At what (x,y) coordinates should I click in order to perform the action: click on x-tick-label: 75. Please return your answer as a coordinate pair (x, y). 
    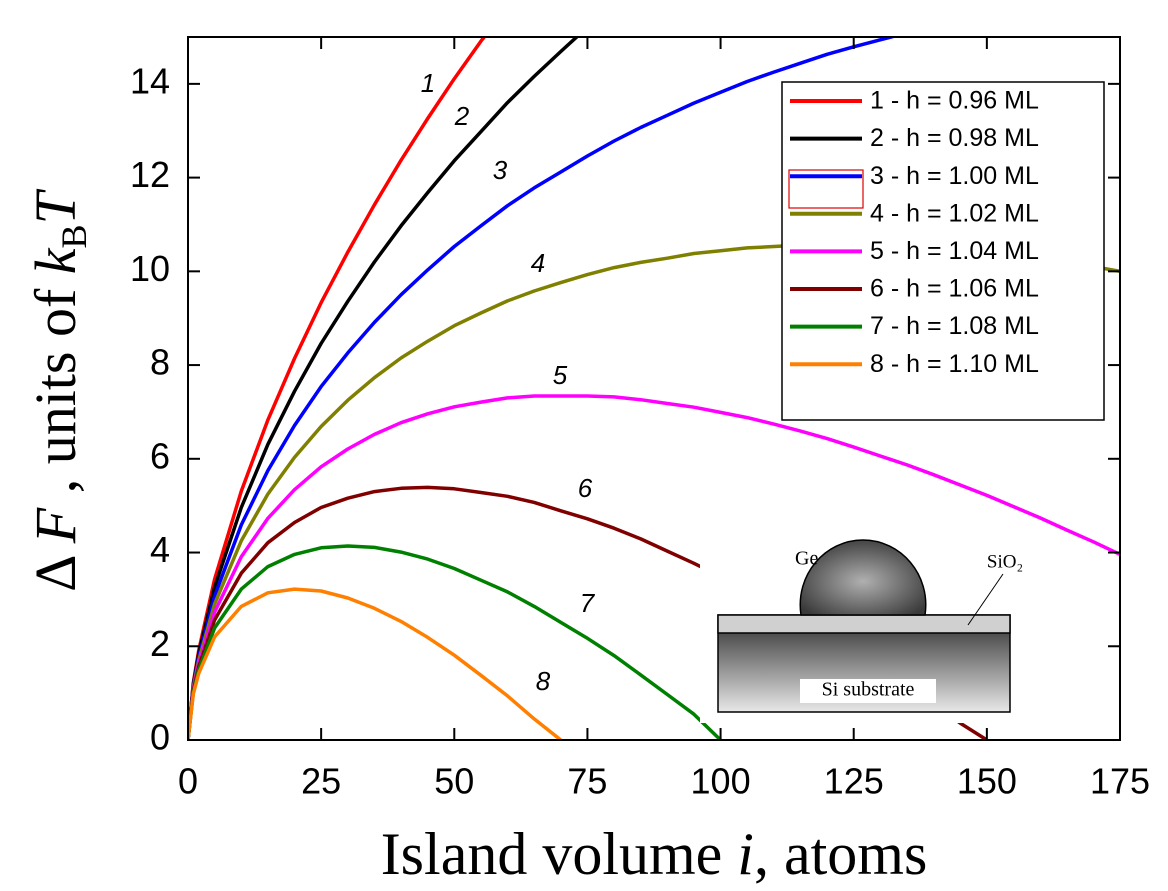
    Looking at the image, I should click on (587, 781).